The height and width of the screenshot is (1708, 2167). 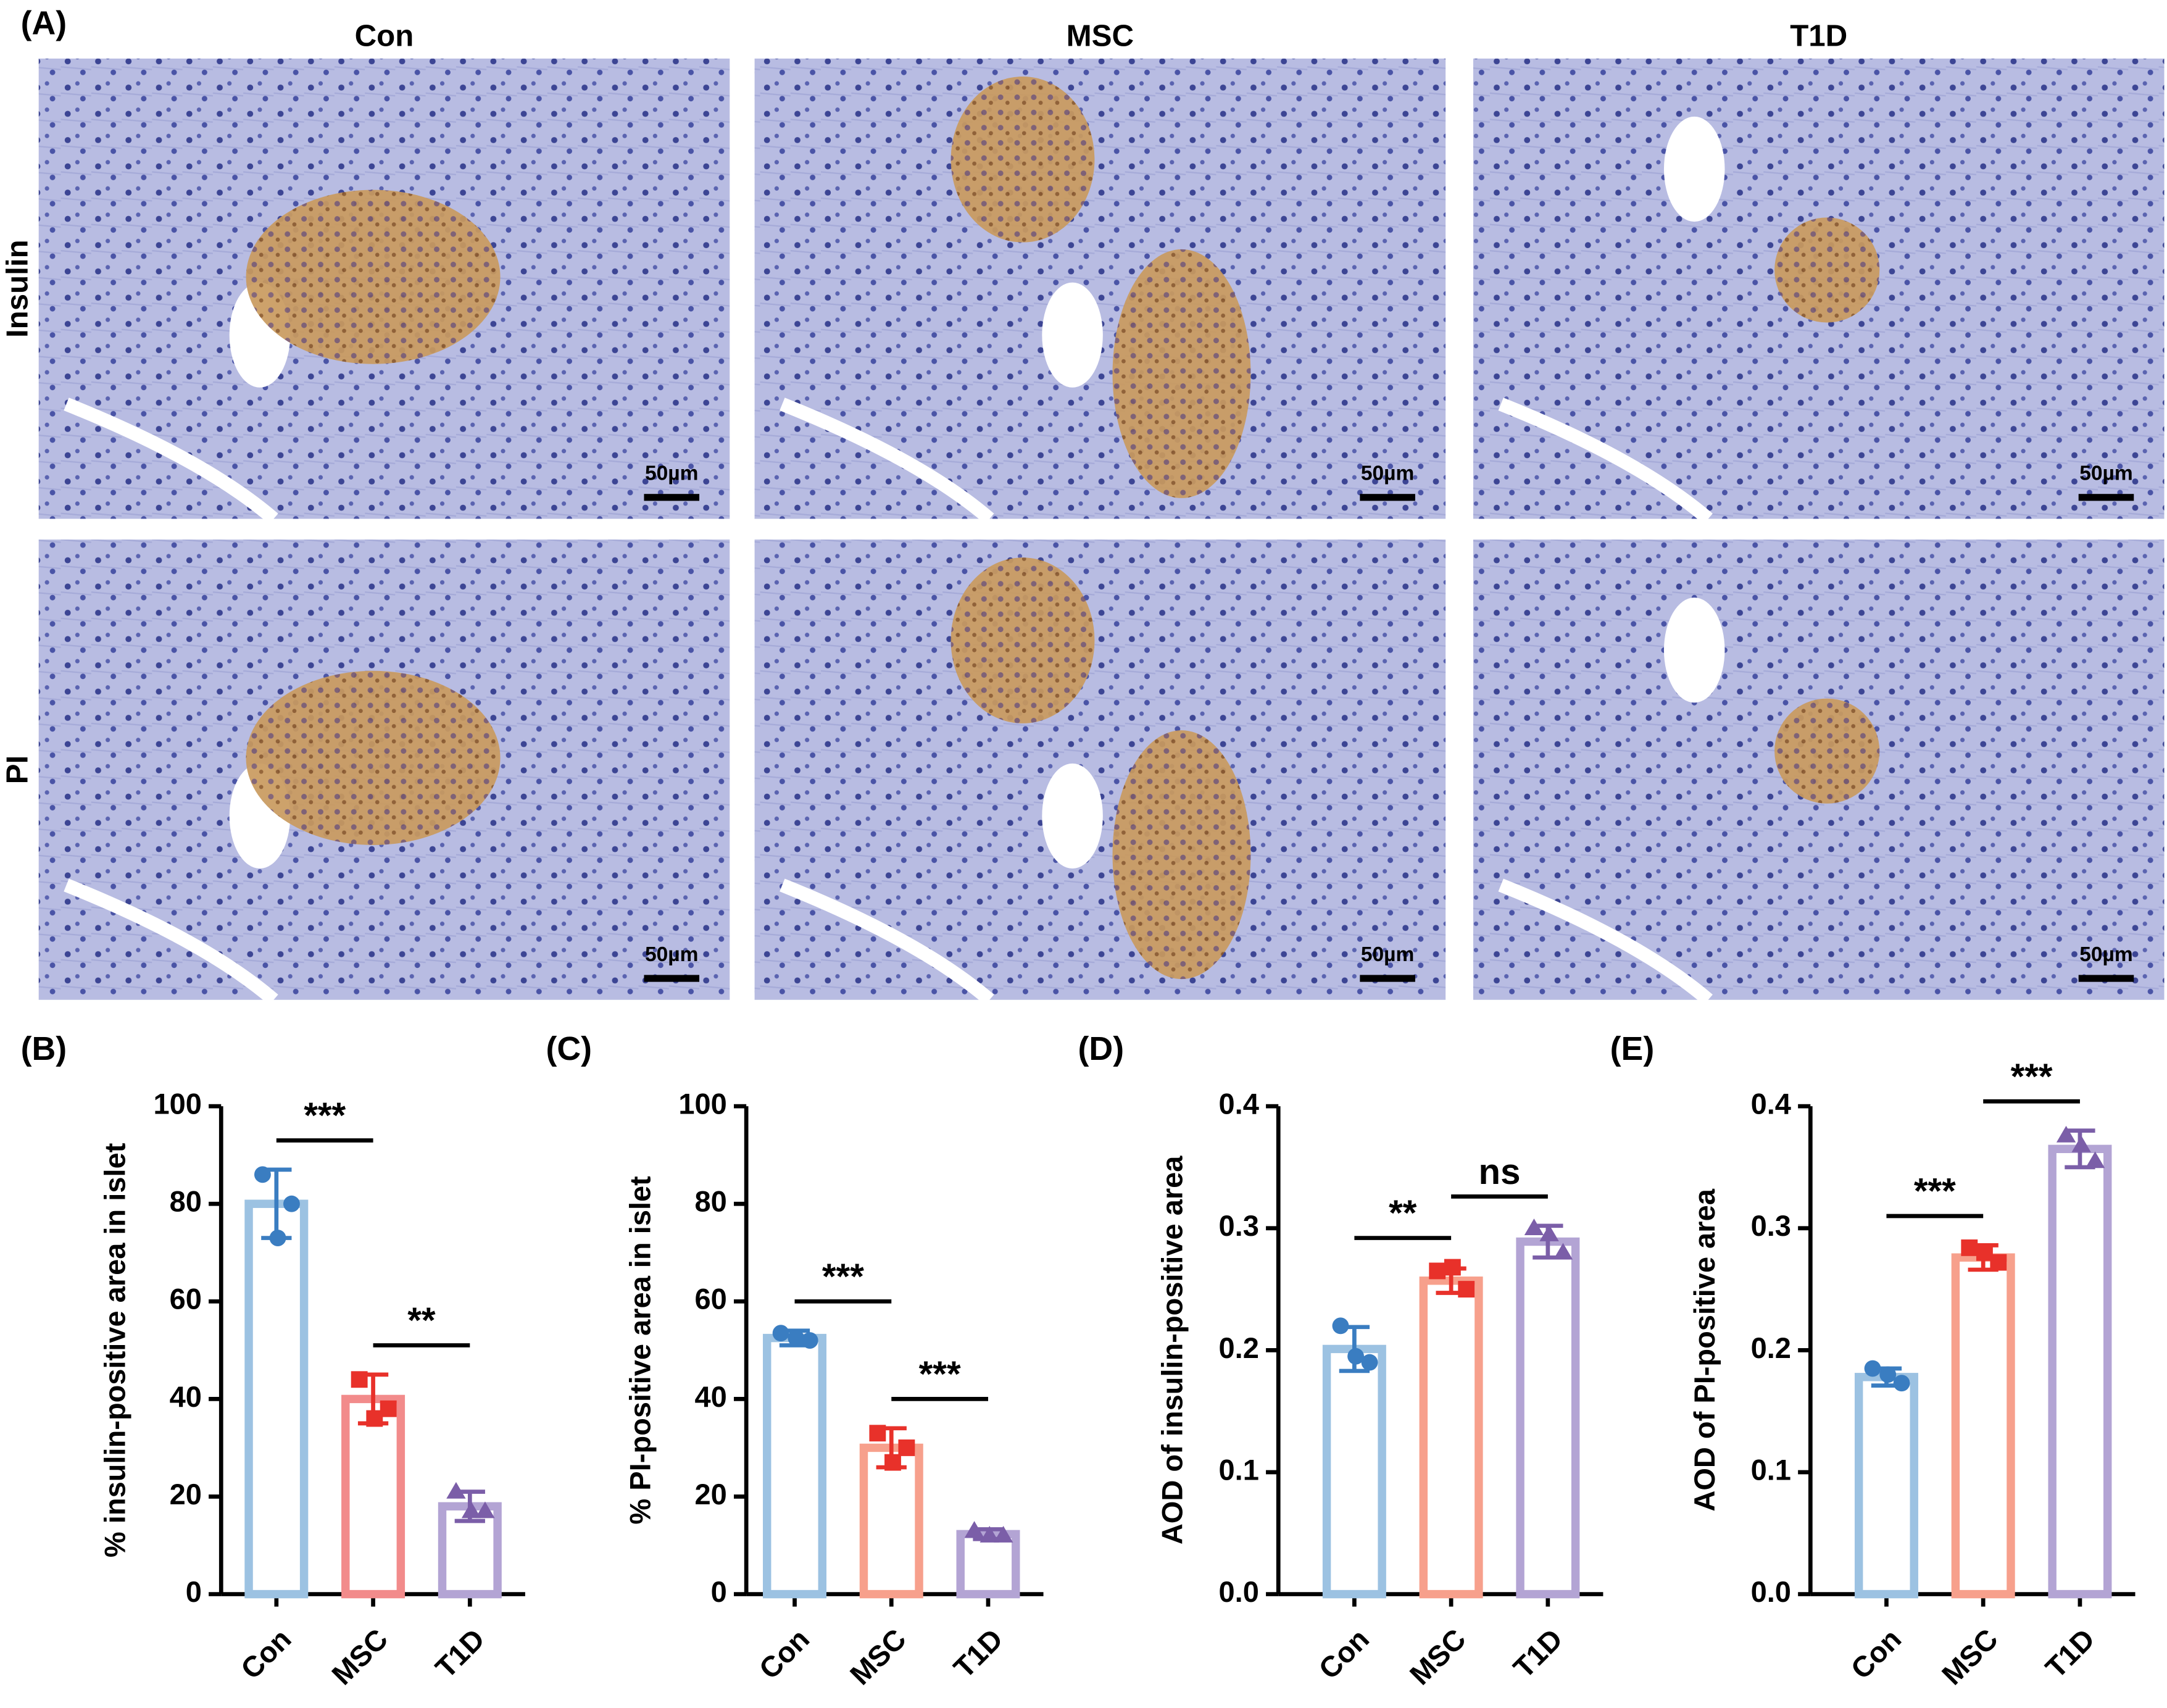 I want to click on x-tick-label: MSC, so click(x=878, y=1656).